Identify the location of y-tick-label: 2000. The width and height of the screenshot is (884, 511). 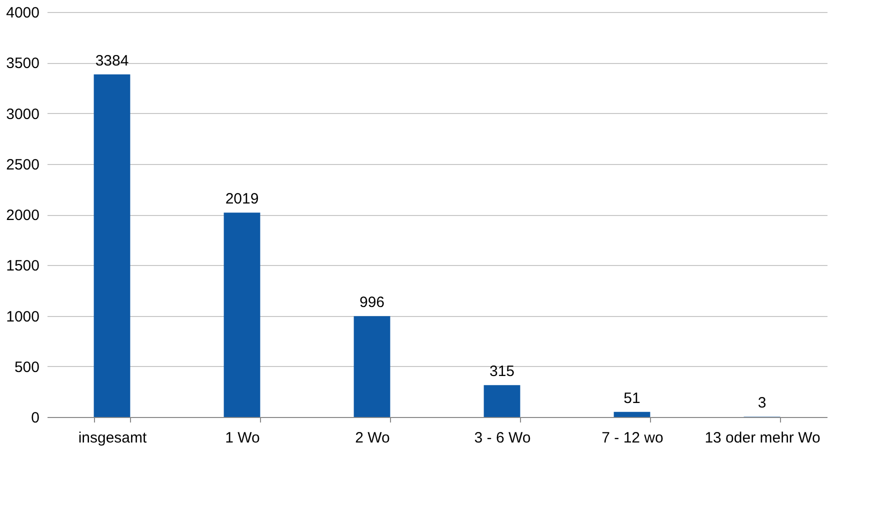
(23, 215).